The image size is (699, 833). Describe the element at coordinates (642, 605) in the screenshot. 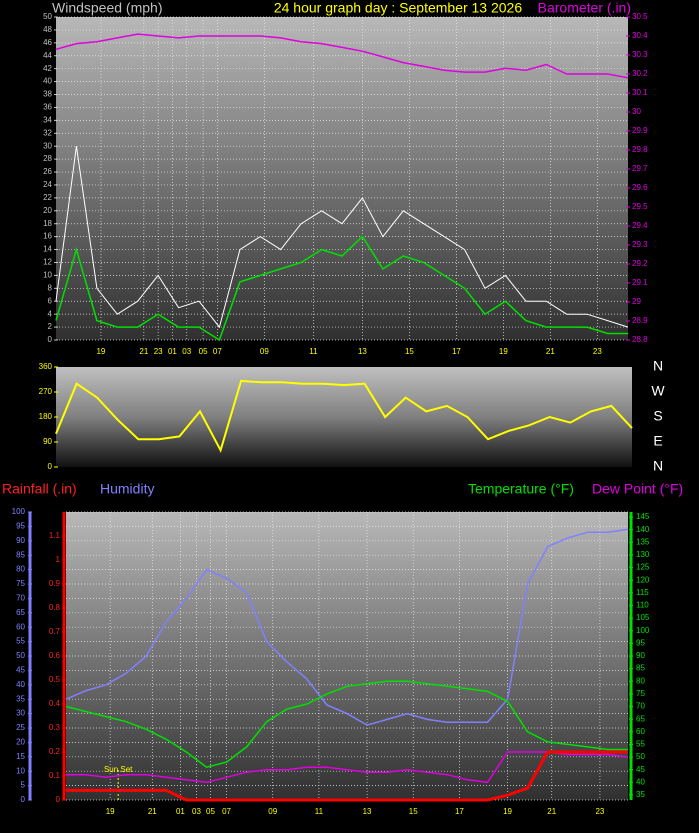

I see `y2-tick-label: 110` at that location.